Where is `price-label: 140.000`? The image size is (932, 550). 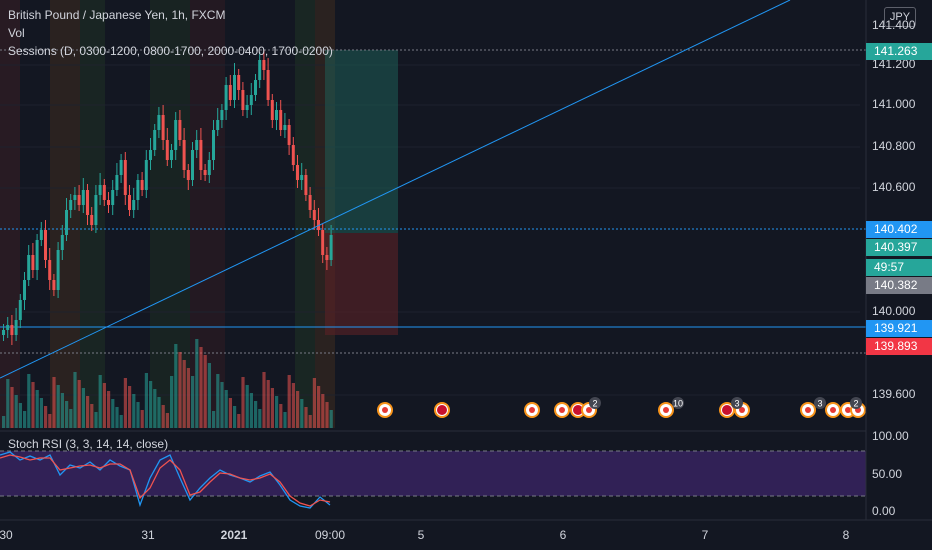 price-label: 140.000 is located at coordinates (894, 311).